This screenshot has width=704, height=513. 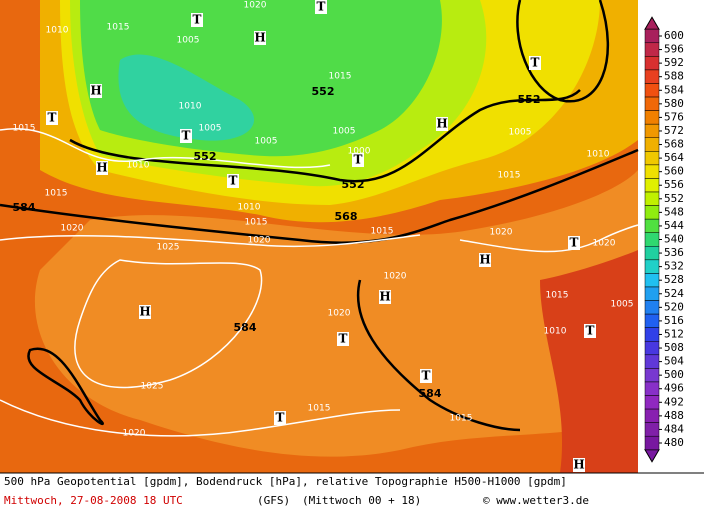 What do you see at coordinates (93, 500) in the screenshot?
I see `footer-date: Mittwoch, 27-08-2008 18 UTC` at bounding box center [93, 500].